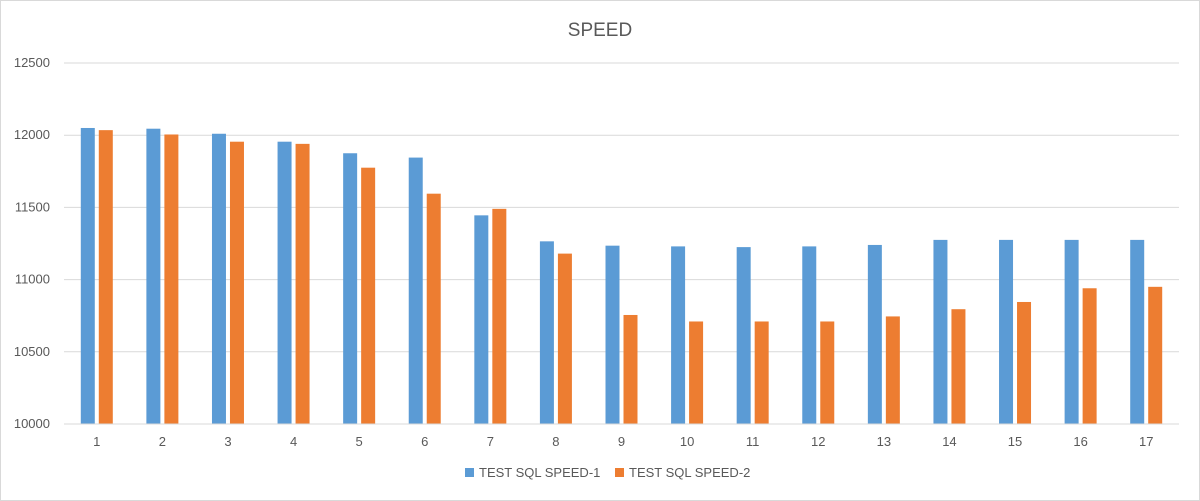 The width and height of the screenshot is (1200, 501). I want to click on y-tick-label: 11500, so click(32, 206).